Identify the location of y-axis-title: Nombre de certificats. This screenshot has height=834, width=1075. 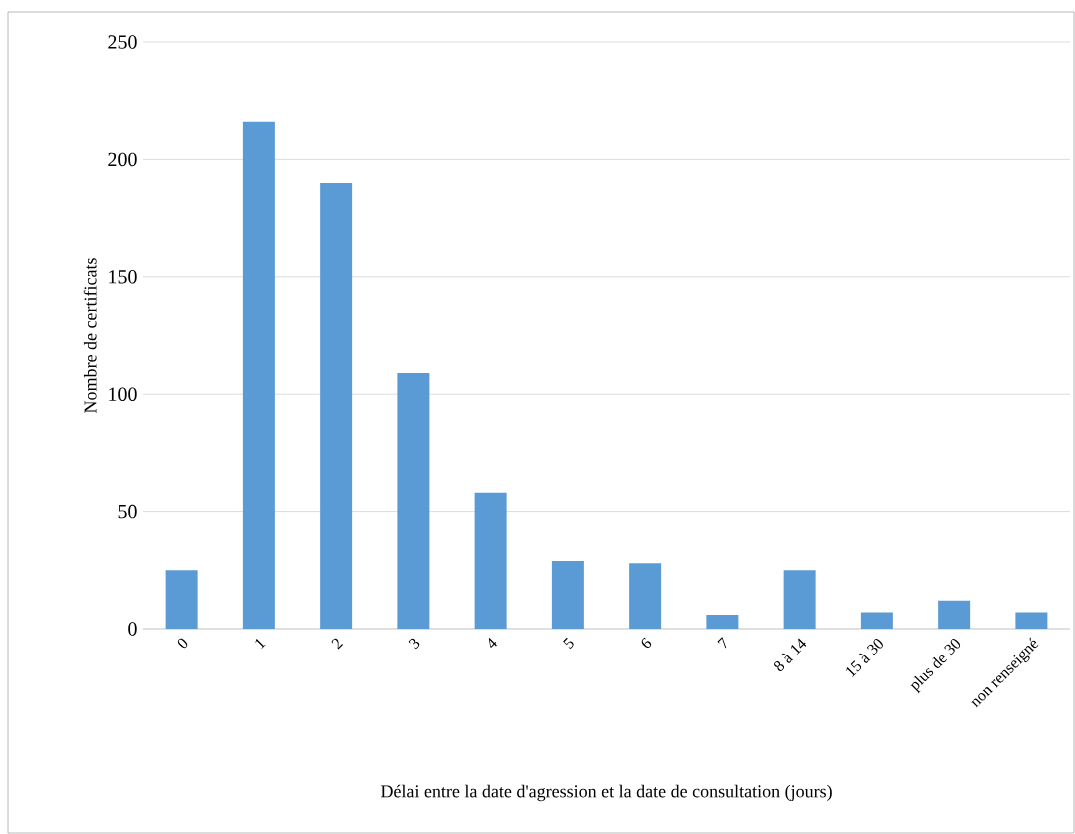
(90, 335).